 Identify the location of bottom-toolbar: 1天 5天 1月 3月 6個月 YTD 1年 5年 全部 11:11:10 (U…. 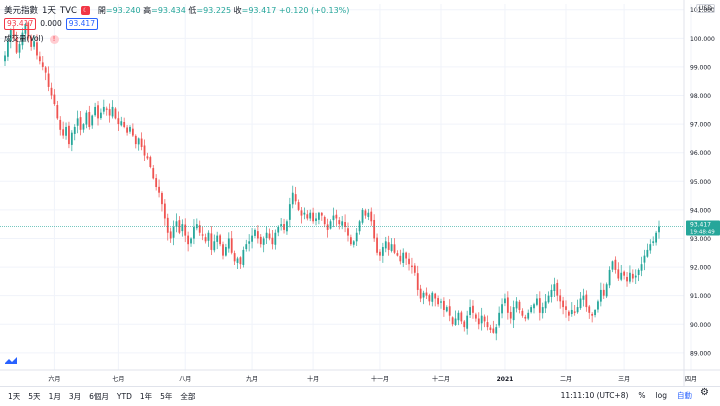
(360, 396).